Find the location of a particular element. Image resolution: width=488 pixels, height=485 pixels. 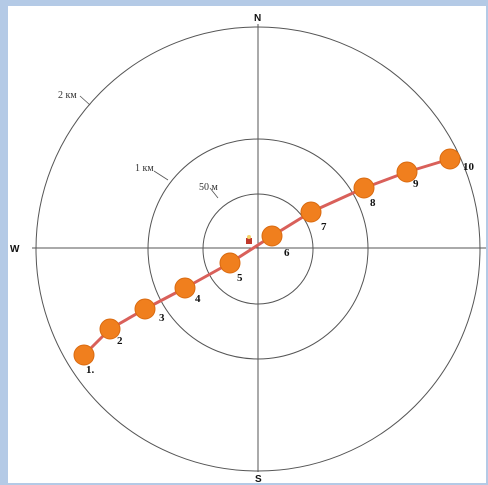

point-5-label: 5 is located at coordinates (240, 278).